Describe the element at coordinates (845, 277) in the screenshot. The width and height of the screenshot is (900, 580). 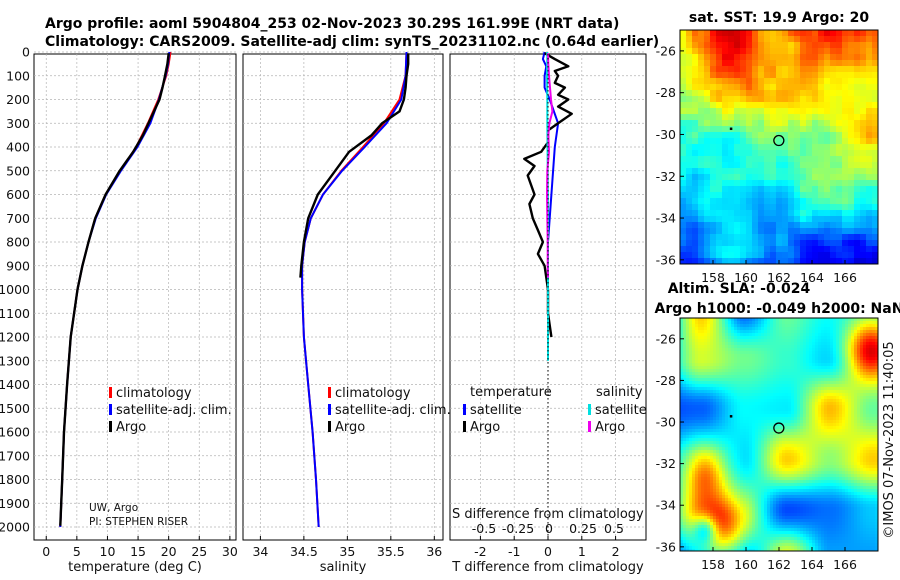
I see `sst-map-lon-label: 166` at that location.